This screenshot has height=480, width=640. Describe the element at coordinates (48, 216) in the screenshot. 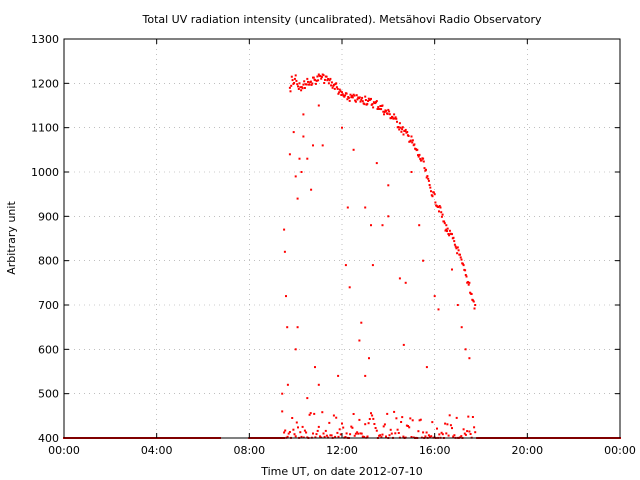

I see `y-tick-label: 900` at that location.